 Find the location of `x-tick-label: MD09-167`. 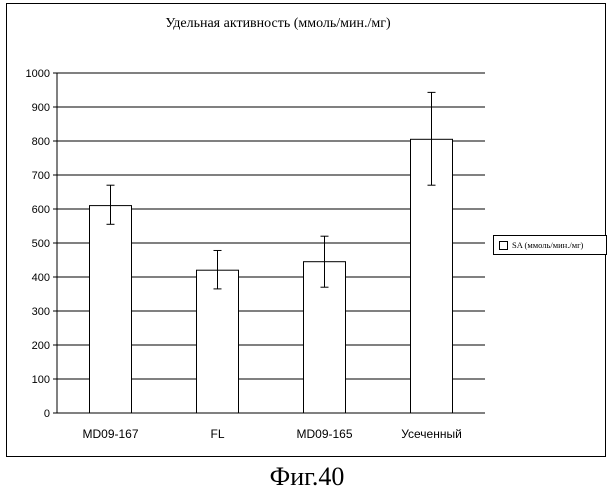

x-tick-label: MD09-167 is located at coordinates (110, 434).